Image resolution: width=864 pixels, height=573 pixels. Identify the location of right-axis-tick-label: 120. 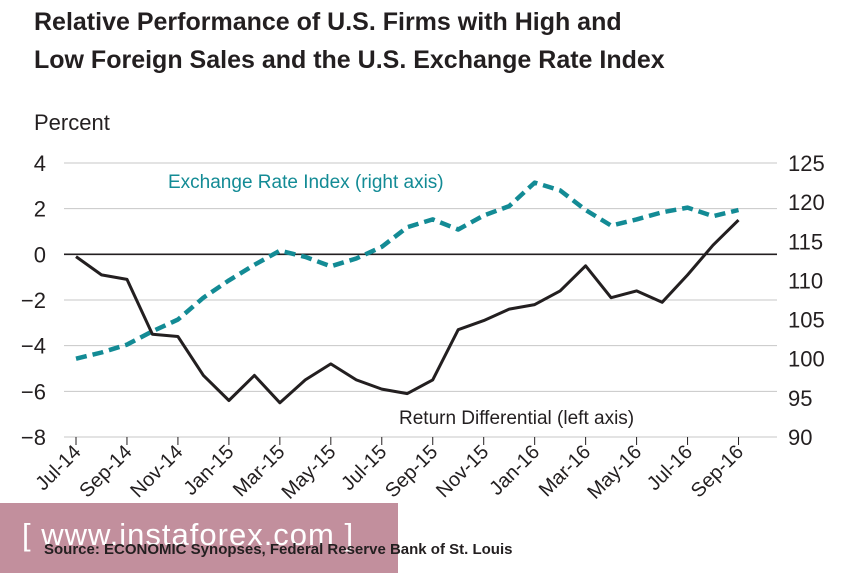
(806, 202).